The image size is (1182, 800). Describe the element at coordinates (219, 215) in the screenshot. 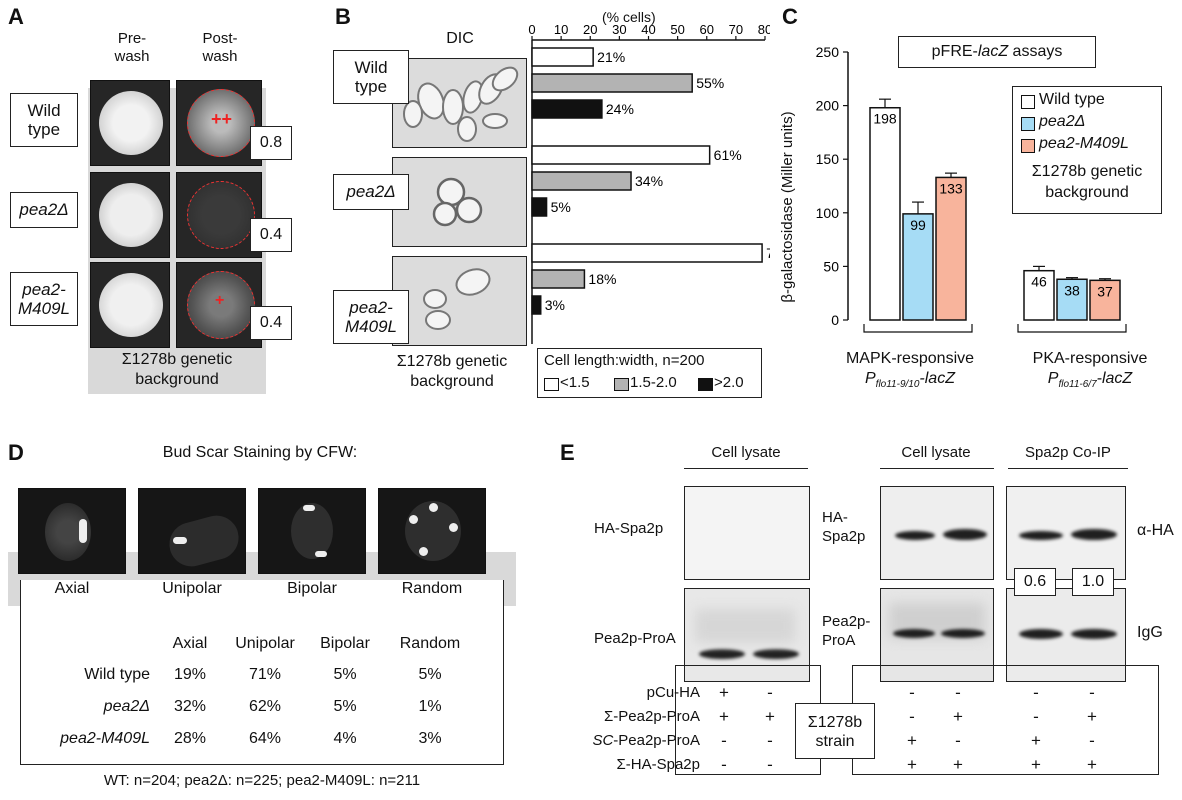

I see `colony-image-pea2d-post` at that location.